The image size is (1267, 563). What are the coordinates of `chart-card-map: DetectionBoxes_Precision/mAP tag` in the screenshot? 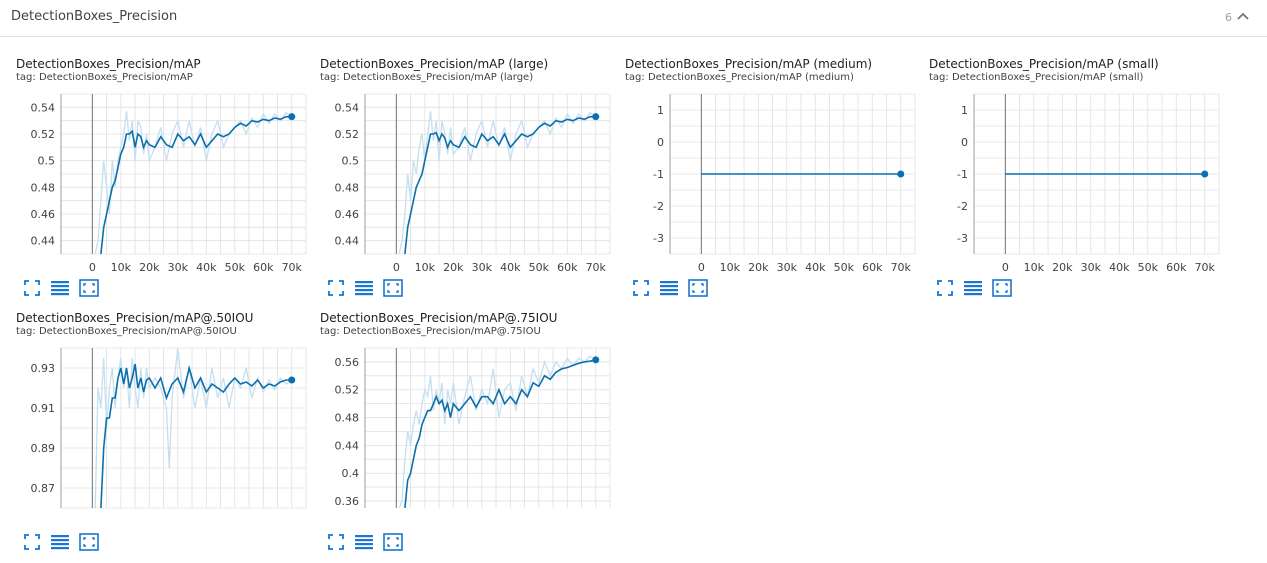 It's located at (166, 177).